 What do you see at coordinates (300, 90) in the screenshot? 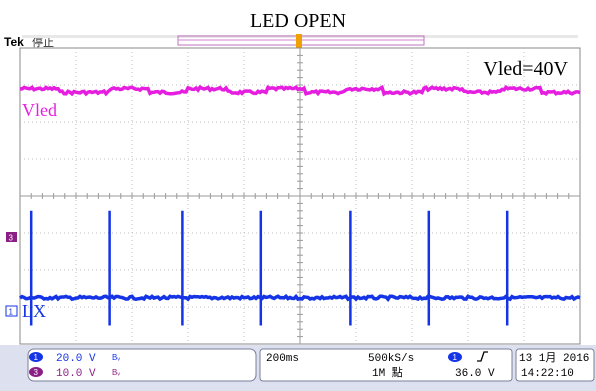
I see `vled-trace` at bounding box center [300, 90].